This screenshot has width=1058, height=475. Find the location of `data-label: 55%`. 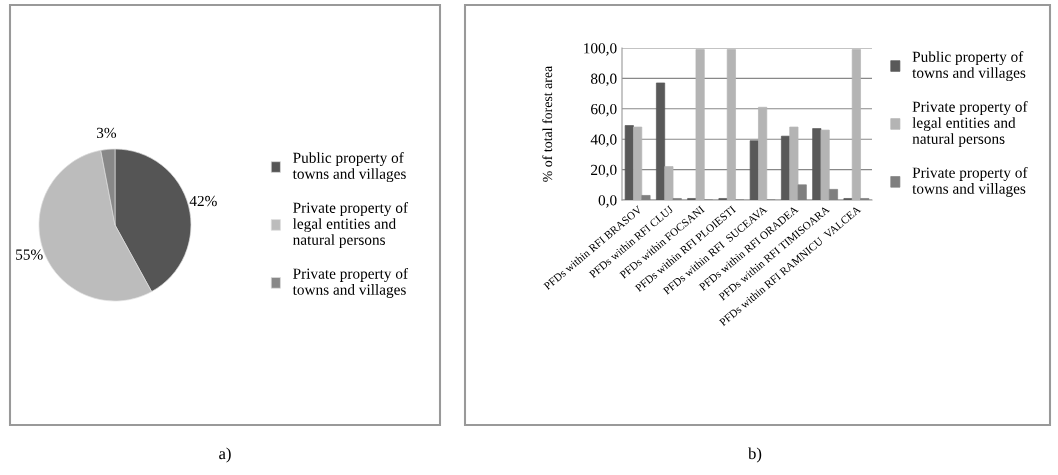

data-label: 55% is located at coordinates (29, 254).